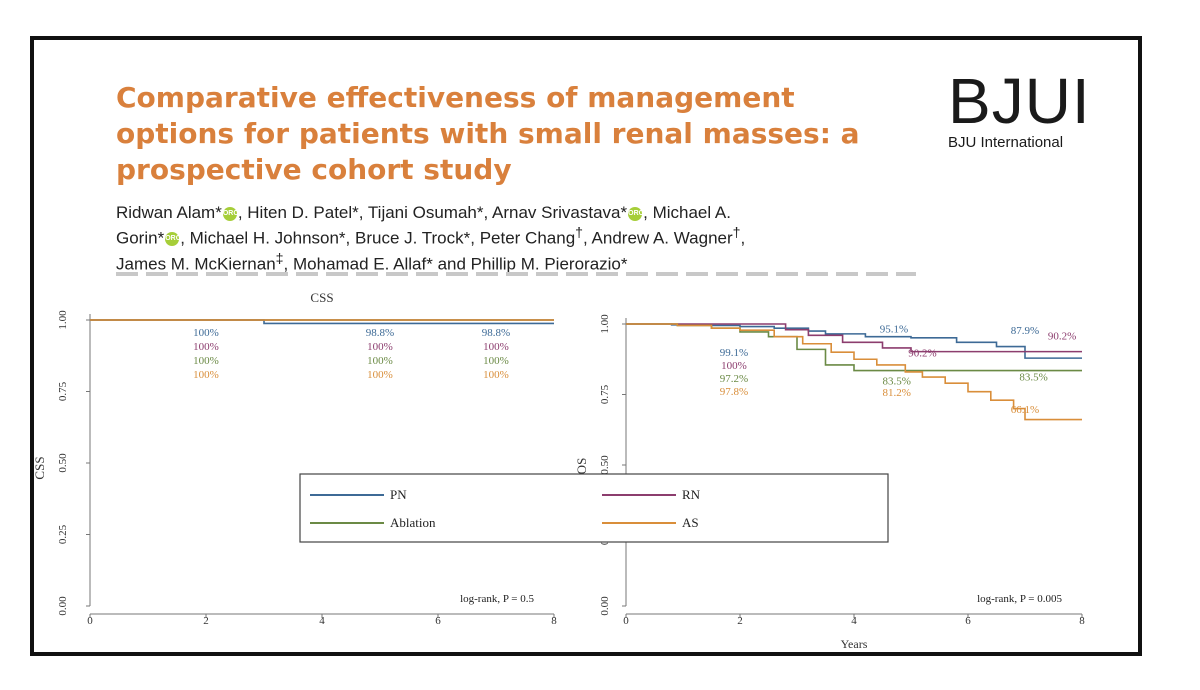 The image size is (1200, 690). What do you see at coordinates (140, 238) in the screenshot?
I see `author-text: Gorin*` at bounding box center [140, 238].